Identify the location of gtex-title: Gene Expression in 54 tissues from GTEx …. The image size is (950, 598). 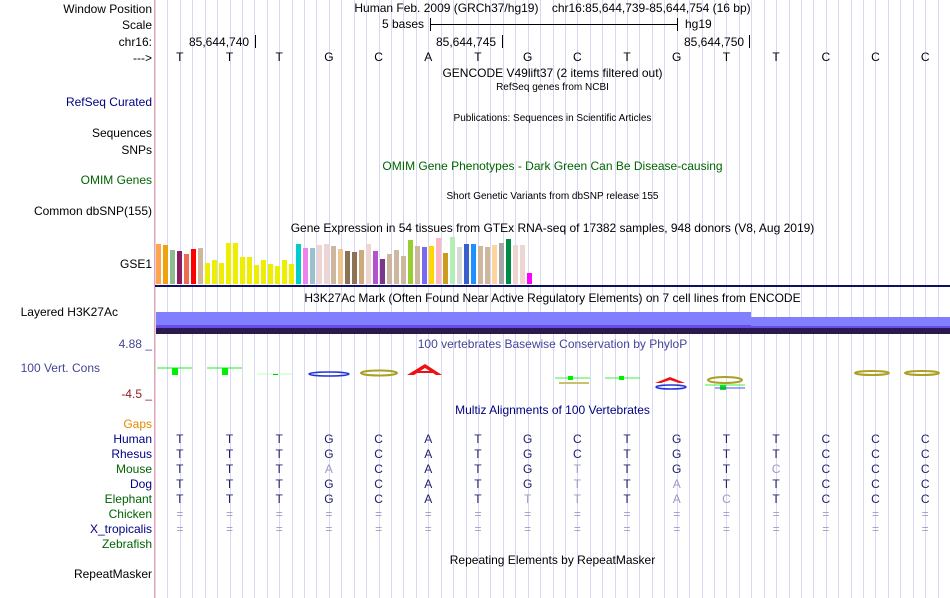
(552, 228).